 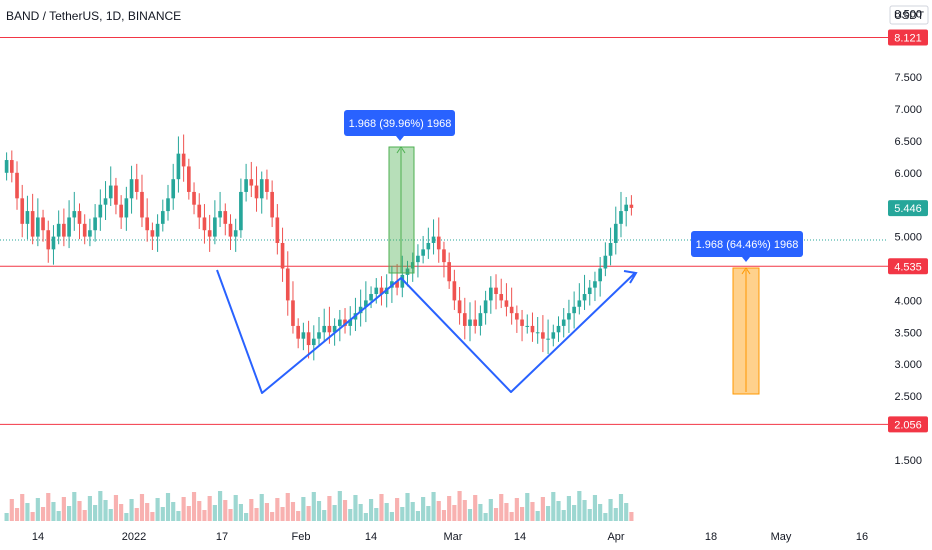 I want to click on last-price-badge, so click(x=908, y=208).